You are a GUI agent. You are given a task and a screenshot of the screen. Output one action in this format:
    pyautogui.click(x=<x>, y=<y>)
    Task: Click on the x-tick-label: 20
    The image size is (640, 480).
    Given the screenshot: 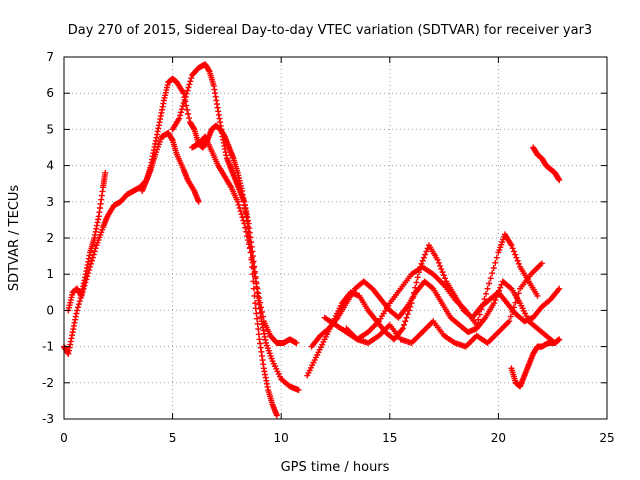 What is the action you would take?
    pyautogui.click(x=498, y=438)
    